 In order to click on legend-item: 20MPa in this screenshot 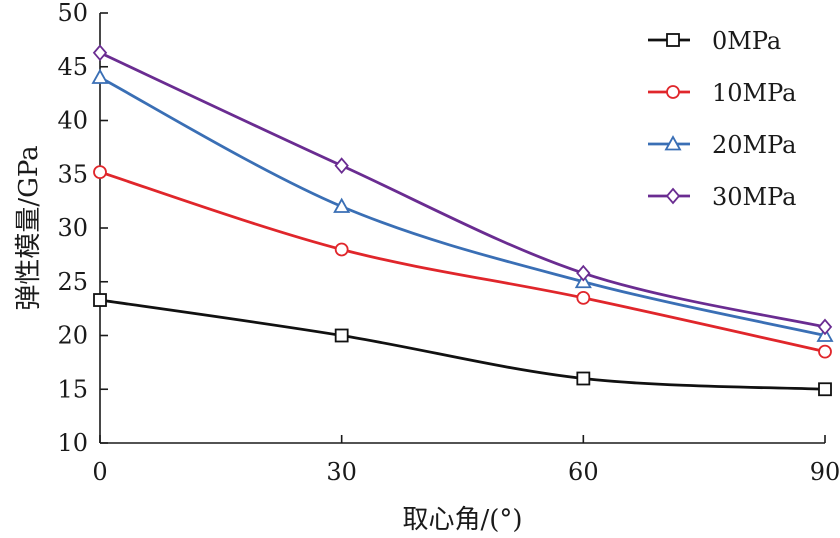, I will do `click(722, 145)`.